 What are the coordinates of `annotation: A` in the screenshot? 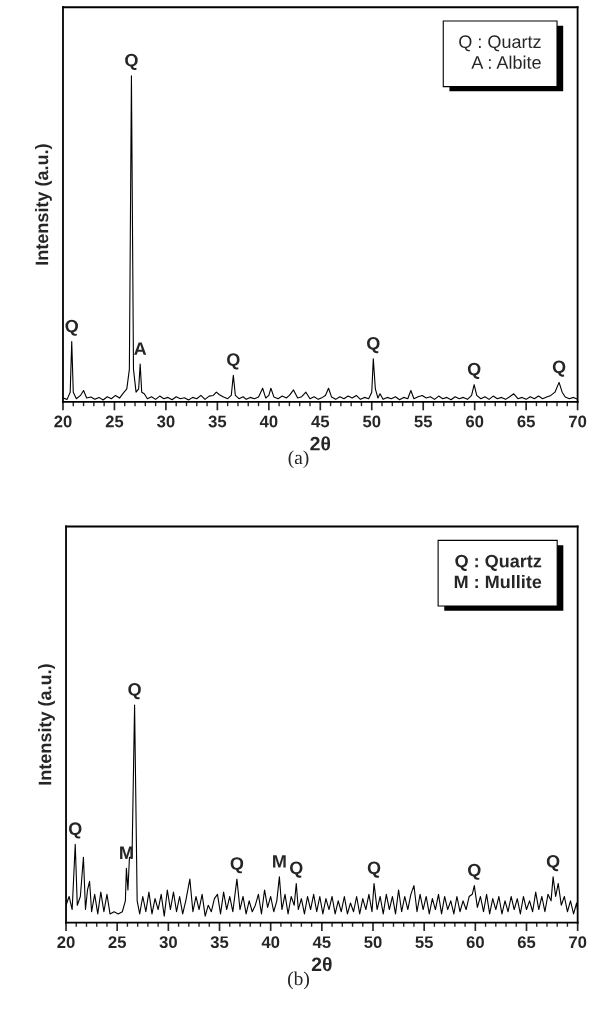 It's located at (140, 348).